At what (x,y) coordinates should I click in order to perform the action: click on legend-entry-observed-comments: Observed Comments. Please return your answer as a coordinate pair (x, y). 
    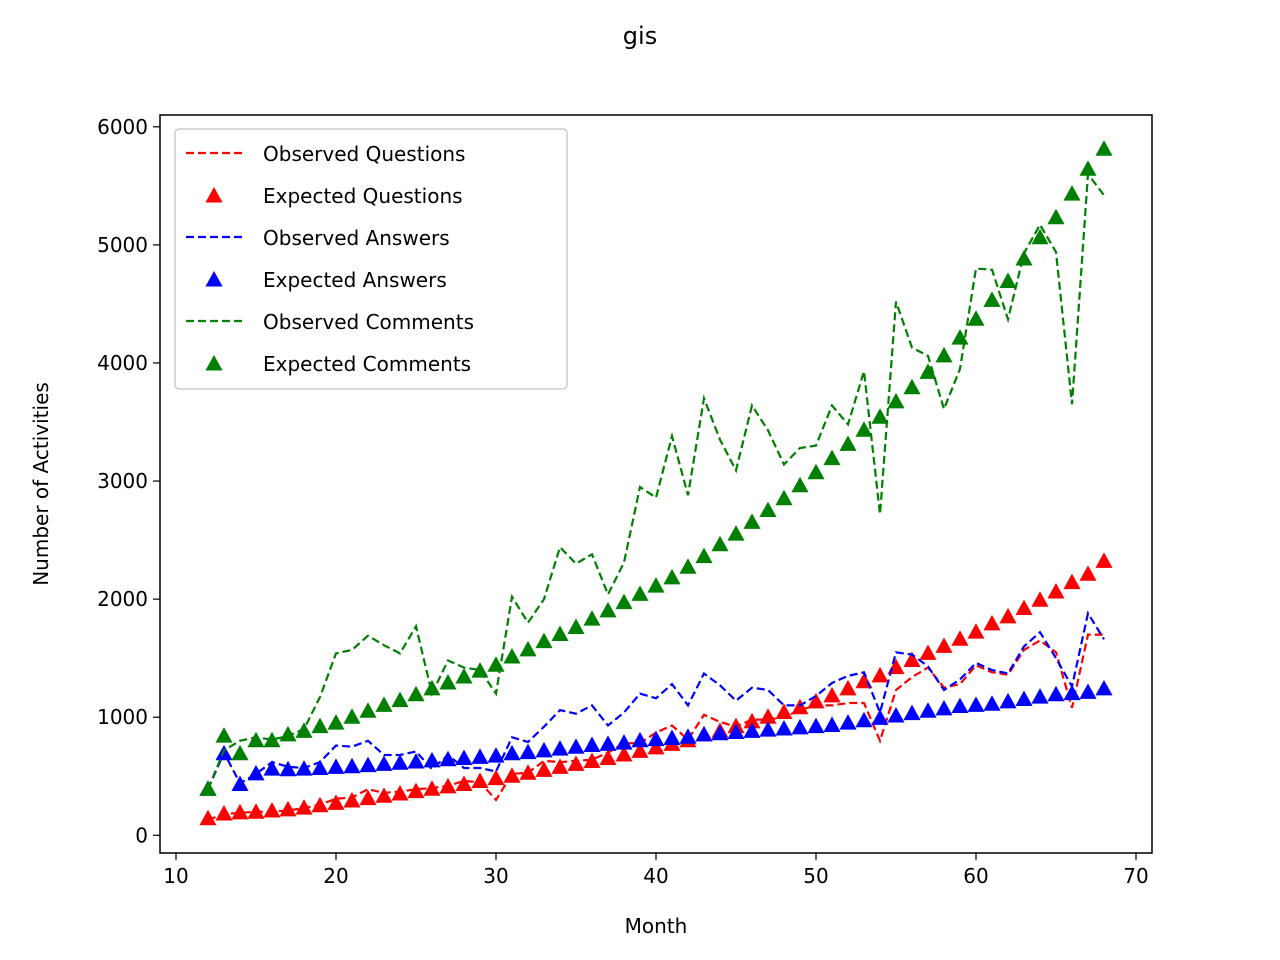
    Looking at the image, I should click on (330, 322).